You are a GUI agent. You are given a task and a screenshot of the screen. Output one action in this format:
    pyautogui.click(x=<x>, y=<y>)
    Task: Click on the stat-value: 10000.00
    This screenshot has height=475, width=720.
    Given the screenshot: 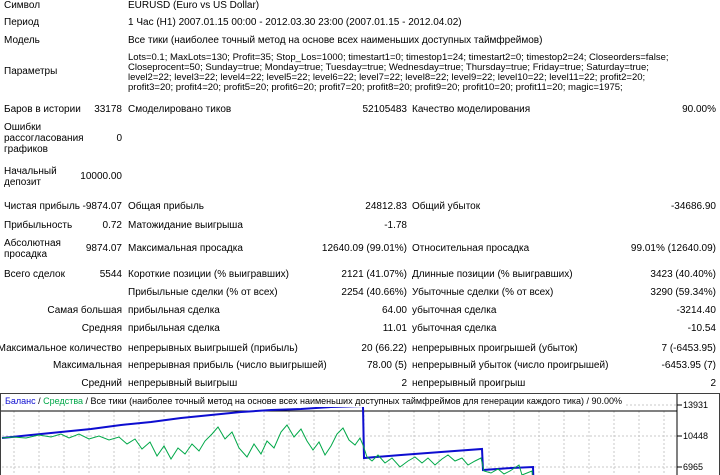 What is the action you would take?
    pyautogui.click(x=101, y=176)
    